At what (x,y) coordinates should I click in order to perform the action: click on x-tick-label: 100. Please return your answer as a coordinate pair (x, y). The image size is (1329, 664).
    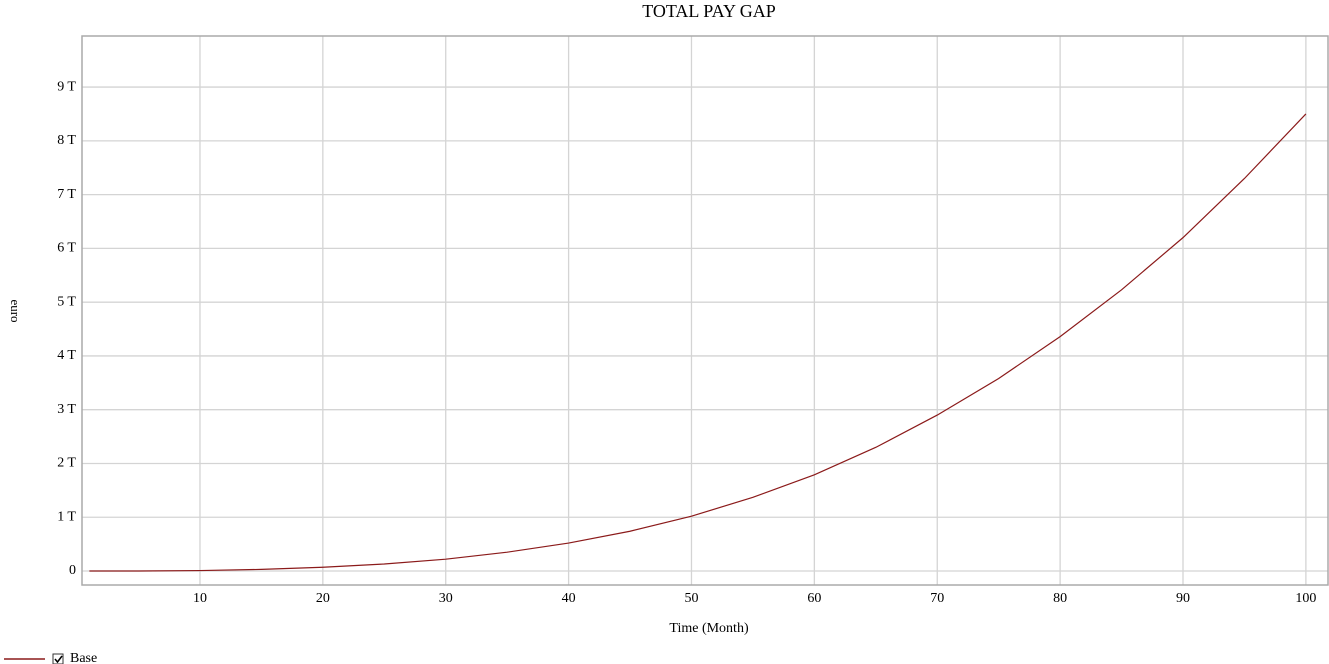
    Looking at the image, I should click on (1305, 598).